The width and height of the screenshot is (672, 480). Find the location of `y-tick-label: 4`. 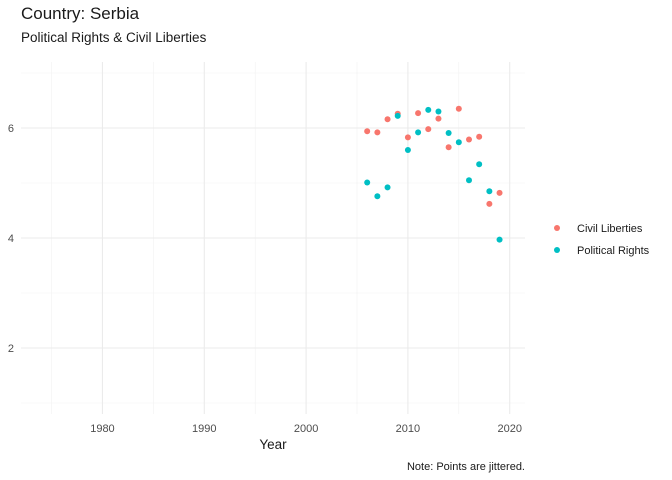

y-tick-label: 4 is located at coordinates (11, 239).